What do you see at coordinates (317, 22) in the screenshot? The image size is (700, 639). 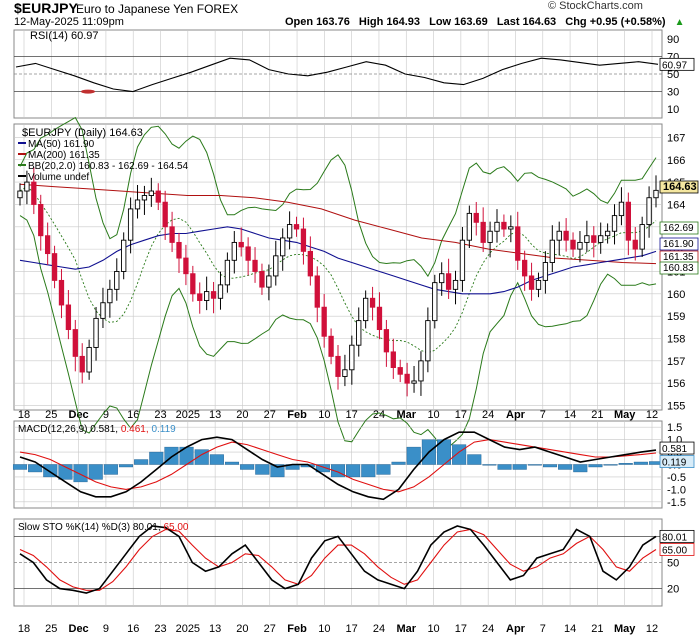 I see `open-value: Open 163.76` at bounding box center [317, 22].